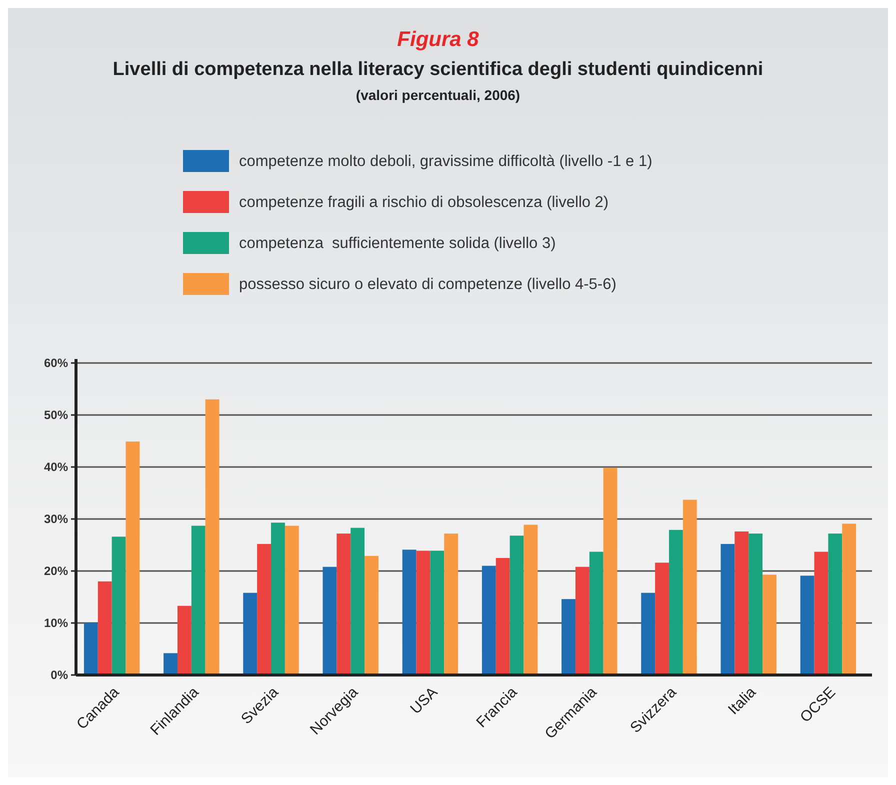  Describe the element at coordinates (424, 701) in the screenshot. I see `x-tick-label: USA` at that location.